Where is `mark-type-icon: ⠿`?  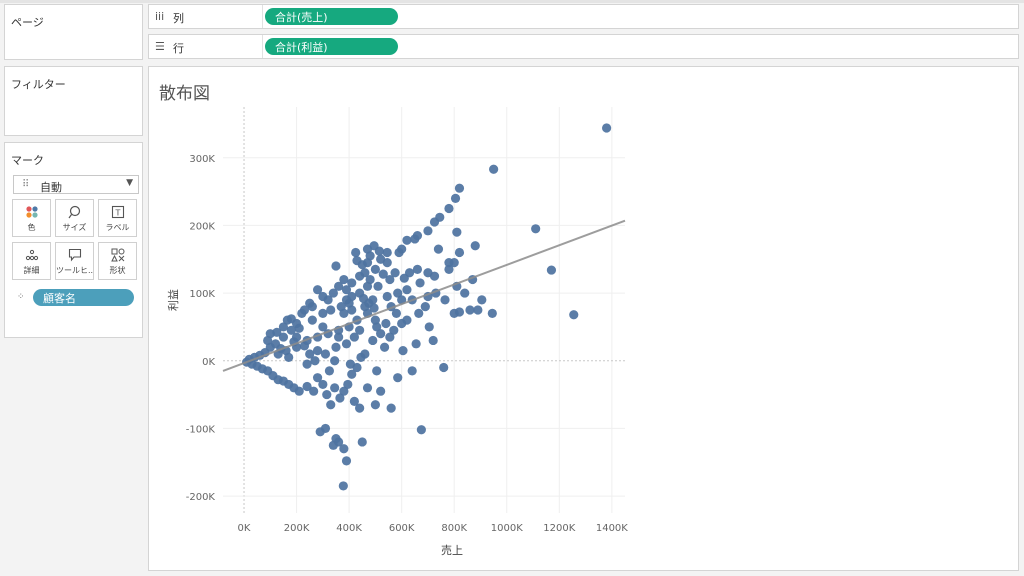
mark-type-icon: ⠿ is located at coordinates (26, 184).